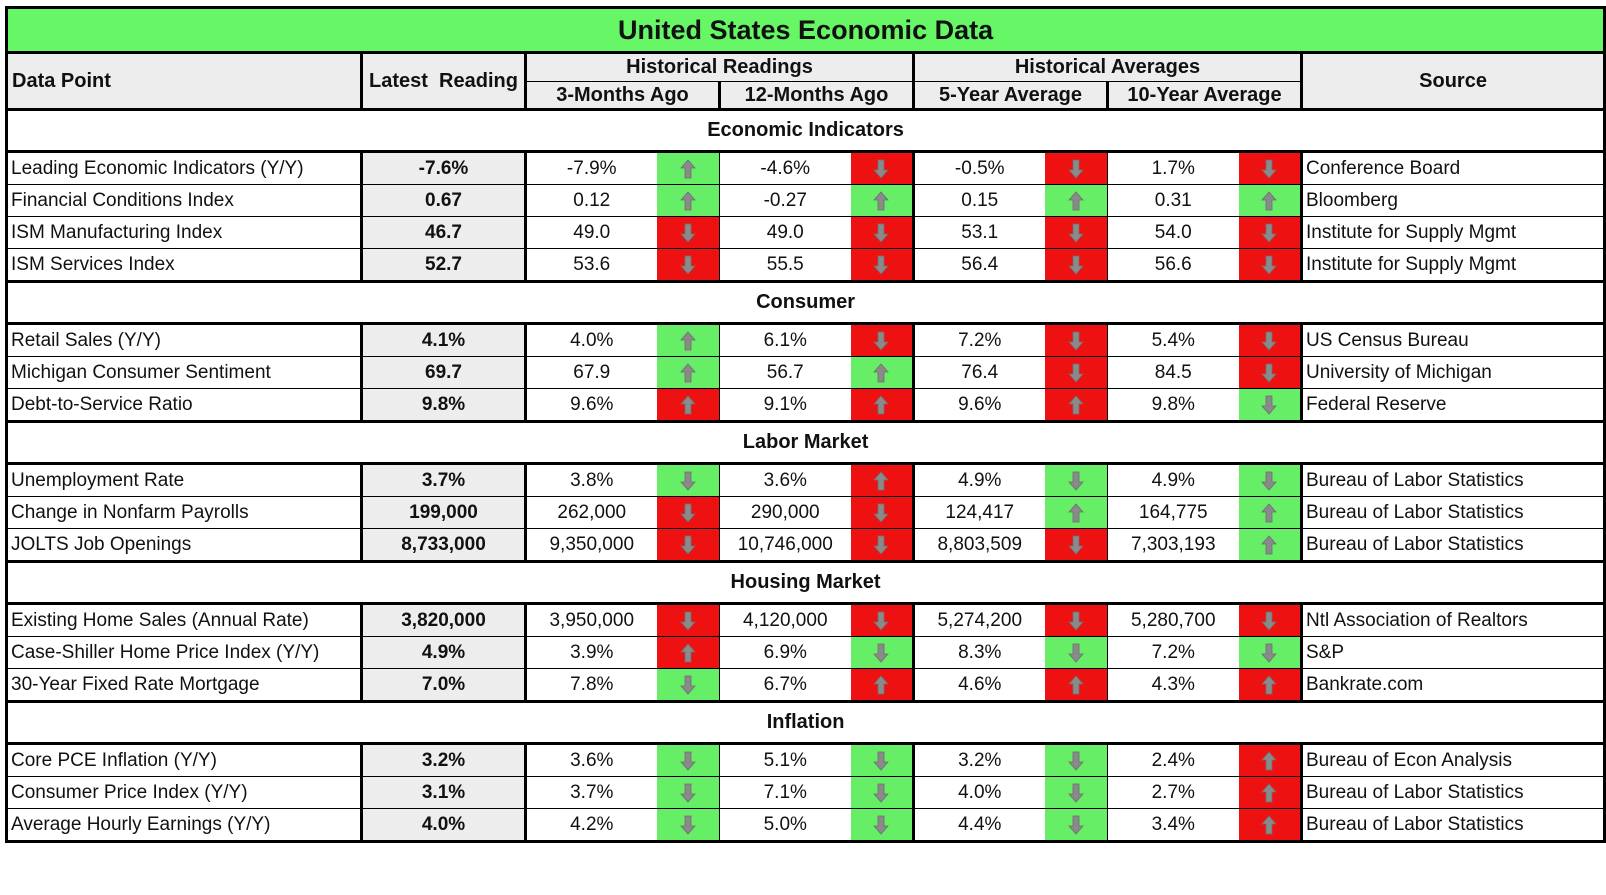 This screenshot has width=1606, height=895. What do you see at coordinates (591, 685) in the screenshot?
I see `3-months-ago-value: 7.8%` at bounding box center [591, 685].